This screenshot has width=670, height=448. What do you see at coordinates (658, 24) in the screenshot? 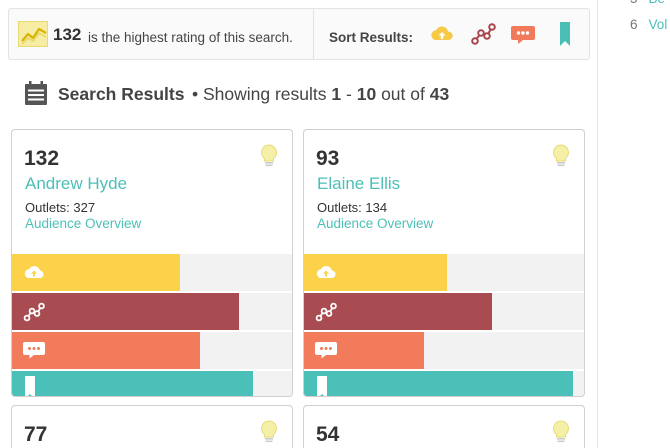
I see `sidebar-item-link: Vol` at bounding box center [658, 24].